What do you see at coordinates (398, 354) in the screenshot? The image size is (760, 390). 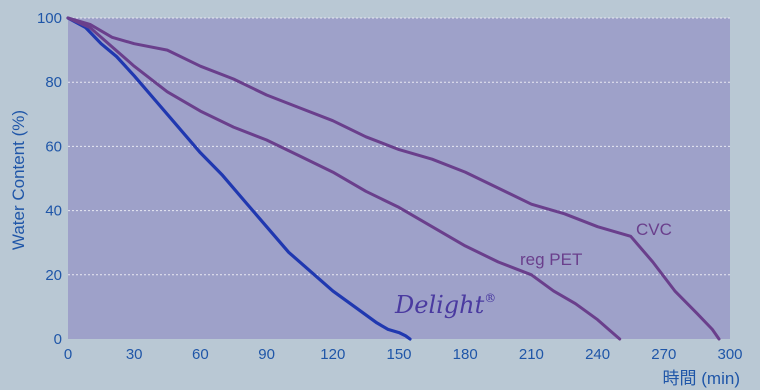 I see `x-tick-label: 150` at bounding box center [398, 354].